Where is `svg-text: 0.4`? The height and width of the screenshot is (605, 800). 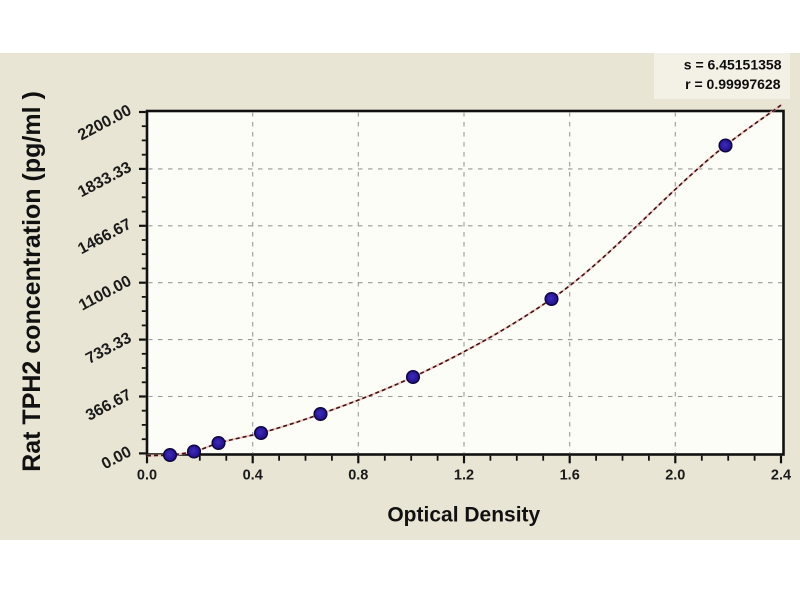 svg-text: 0.4 is located at coordinates (253, 476).